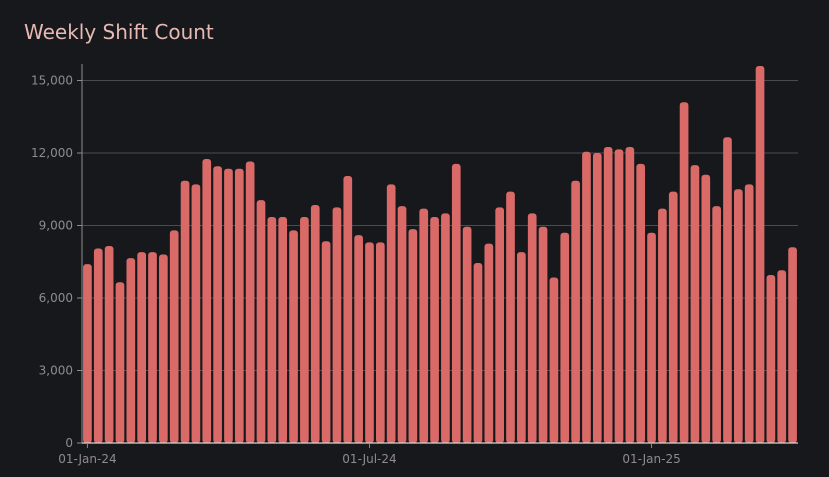 The width and height of the screenshot is (829, 477). What do you see at coordinates (87, 459) in the screenshot?
I see `x-tick-label: 01-Jan-24` at bounding box center [87, 459].